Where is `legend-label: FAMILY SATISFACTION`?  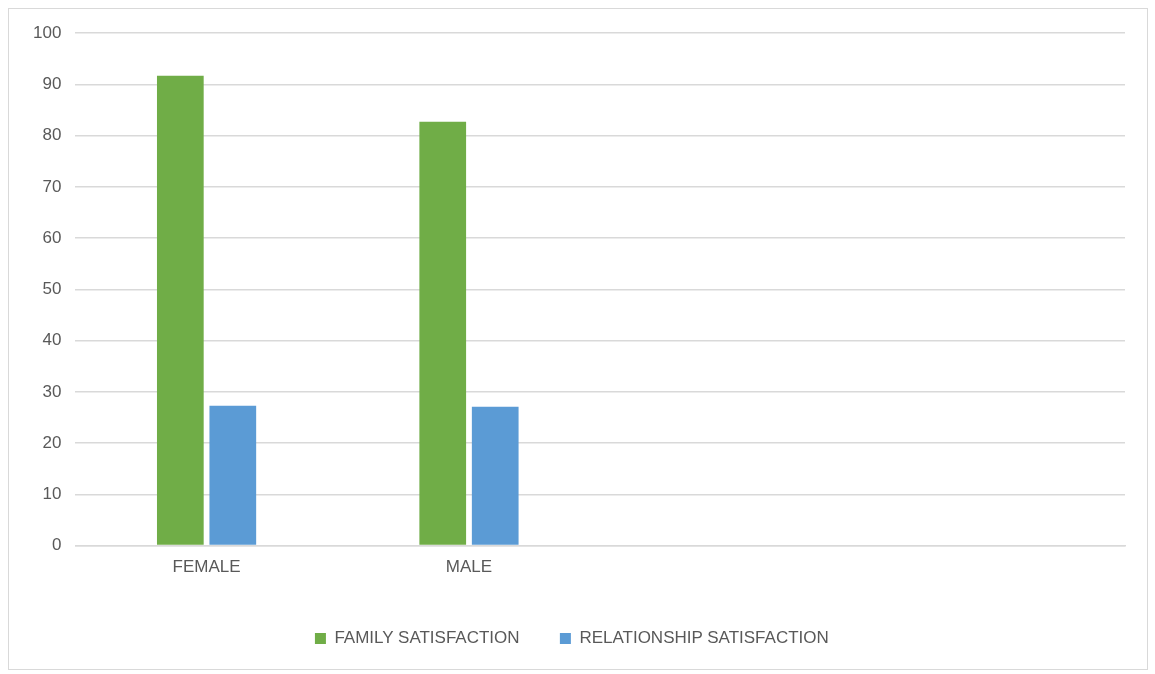
legend-label: FAMILY SATISFACTION is located at coordinates (427, 638).